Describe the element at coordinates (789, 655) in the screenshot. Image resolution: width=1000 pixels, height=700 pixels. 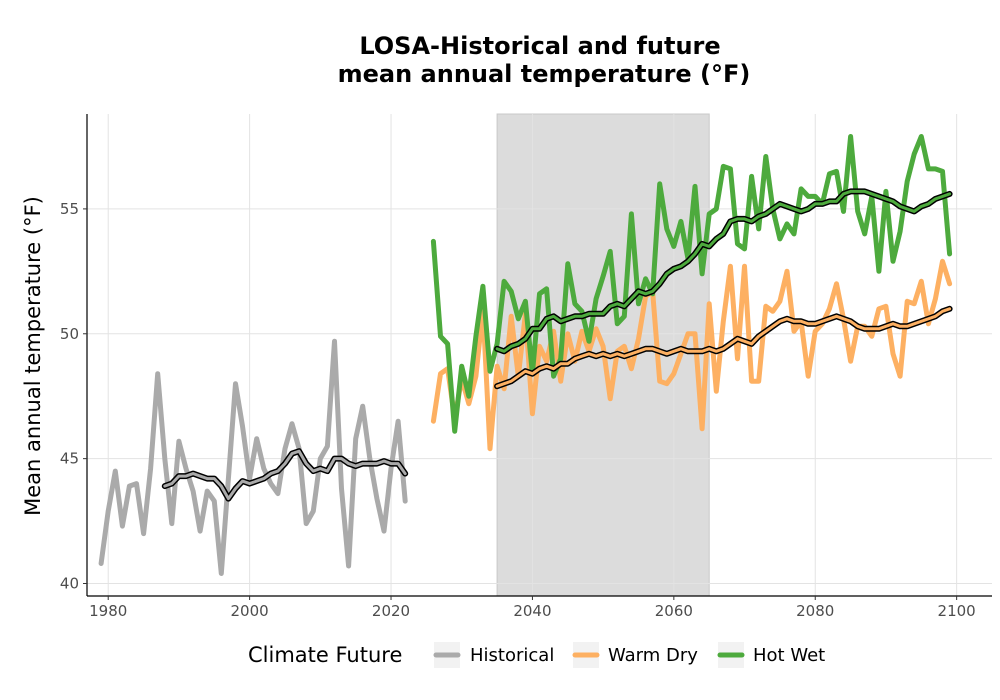
I see `legend-label-hot-wet: Hot Wet` at that location.